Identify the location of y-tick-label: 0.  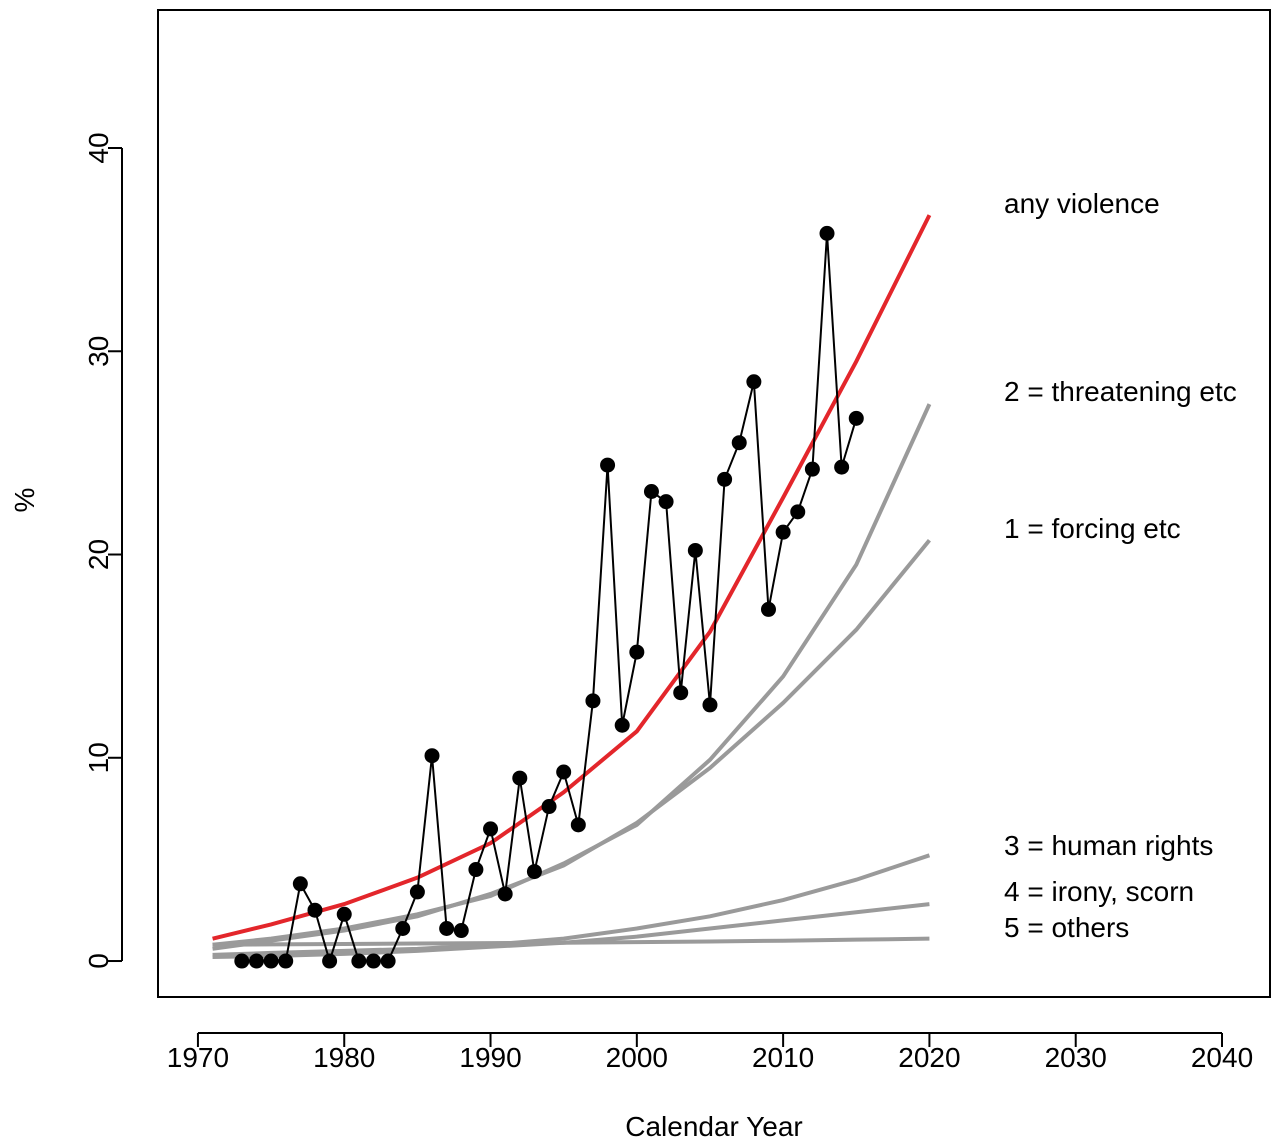
(98, 961).